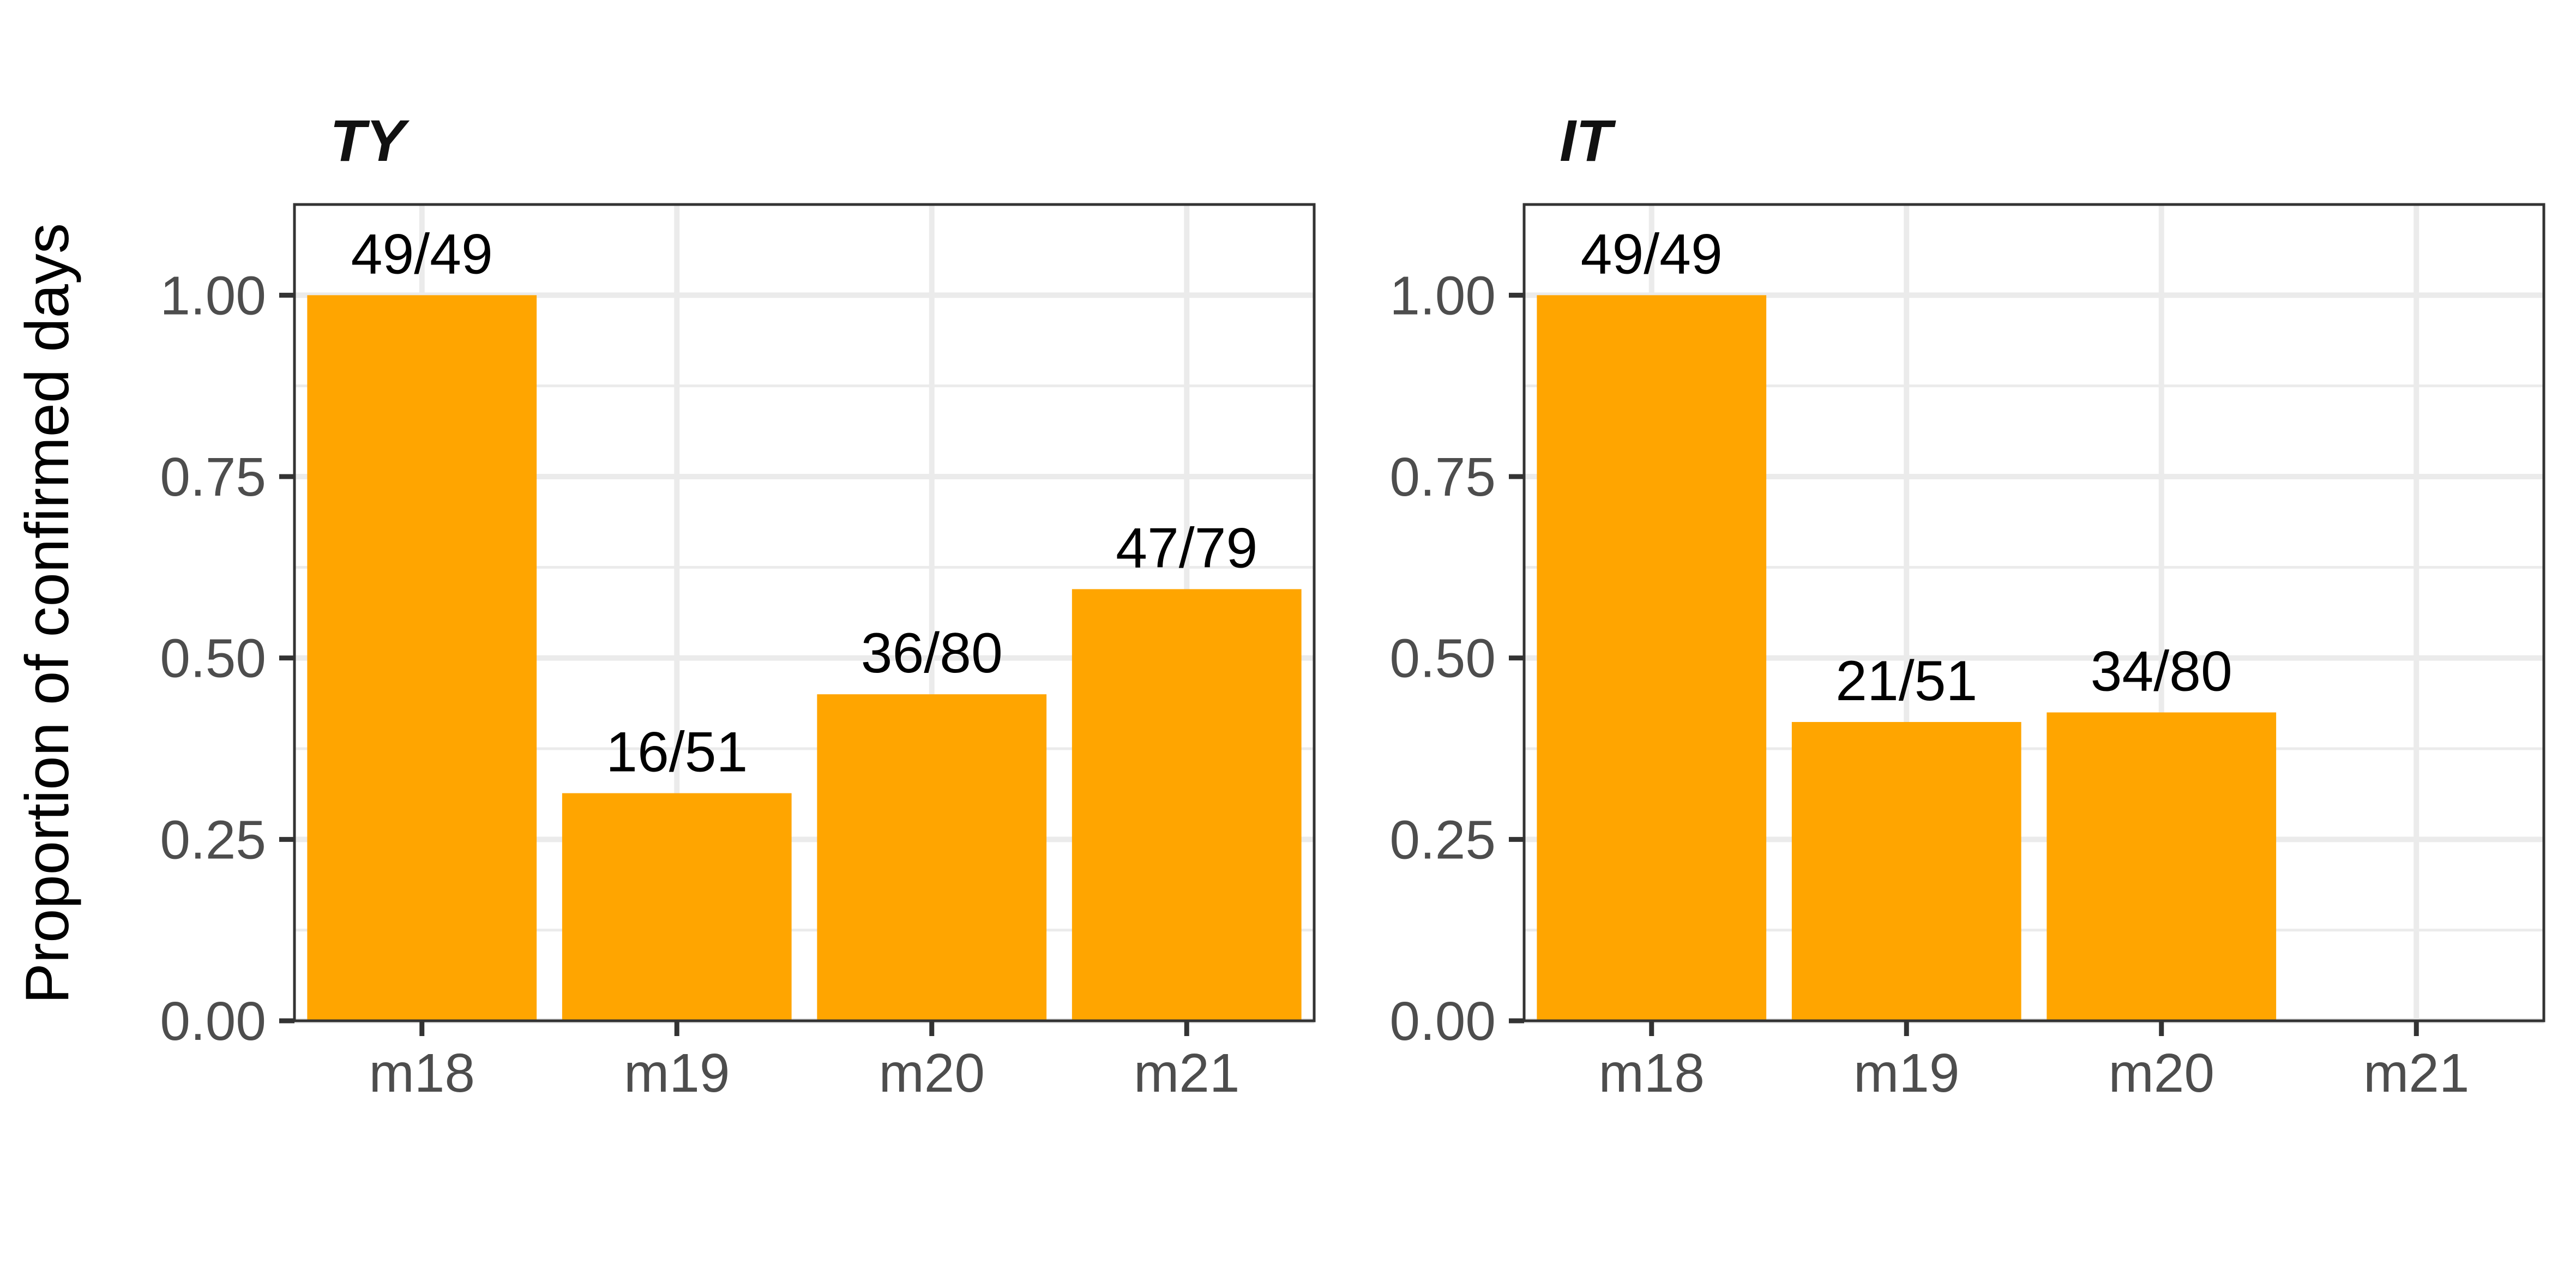 The image size is (2576, 1288). What do you see at coordinates (47, 613) in the screenshot?
I see `y-axis-title: Proportion of confirmed days` at bounding box center [47, 613].